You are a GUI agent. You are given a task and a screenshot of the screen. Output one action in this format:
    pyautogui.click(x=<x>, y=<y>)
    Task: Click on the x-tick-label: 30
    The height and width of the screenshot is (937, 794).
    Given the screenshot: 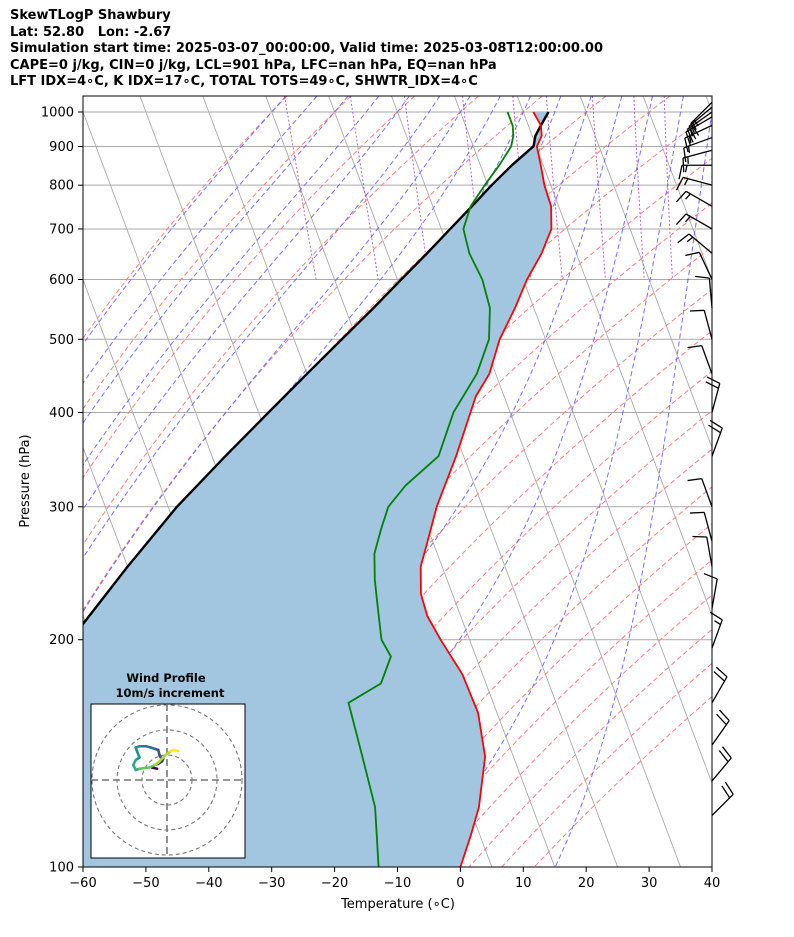 What is the action you would take?
    pyautogui.click(x=649, y=883)
    